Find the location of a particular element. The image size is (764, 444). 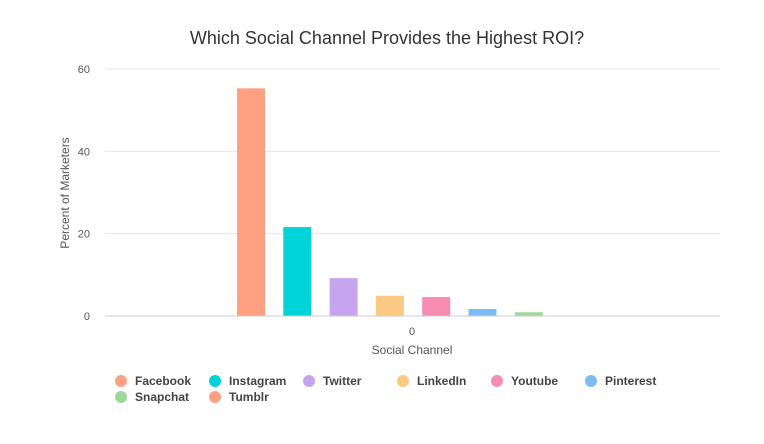

legend-item-instagram: Instagram is located at coordinates (256, 381).